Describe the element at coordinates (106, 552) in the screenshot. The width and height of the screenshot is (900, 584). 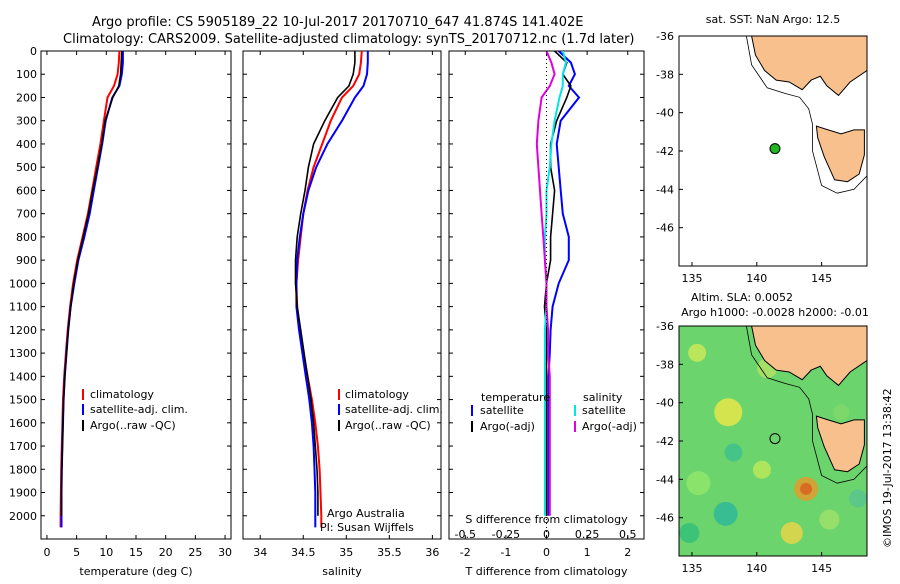
I see `x-tick-label: 10` at that location.